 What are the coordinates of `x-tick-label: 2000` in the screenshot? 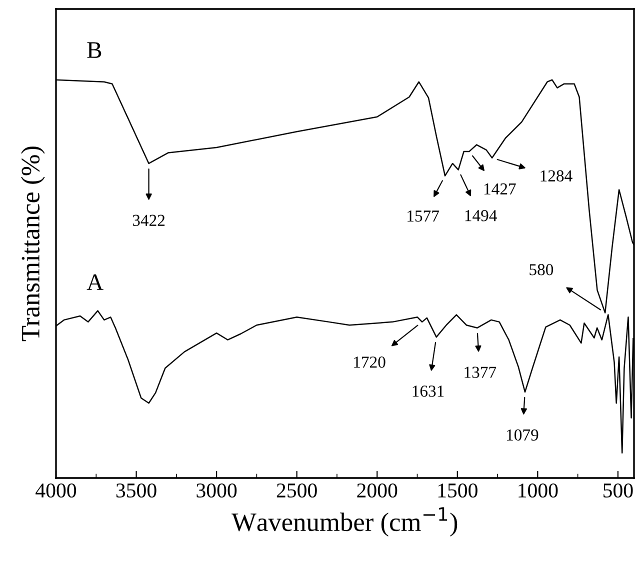 It's located at (377, 490).